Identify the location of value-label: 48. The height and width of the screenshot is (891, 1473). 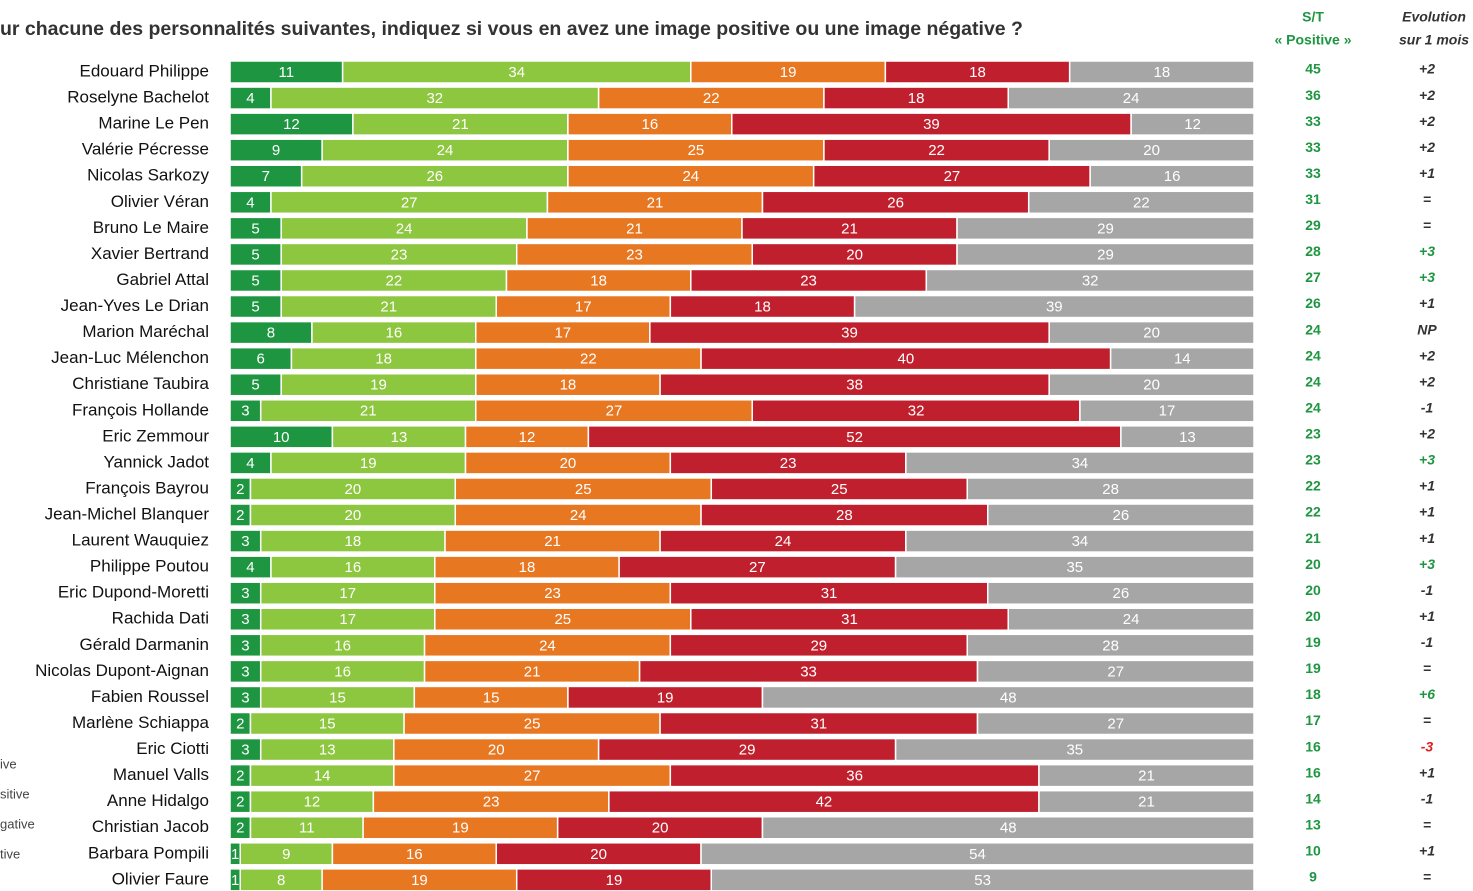
(1008, 697).